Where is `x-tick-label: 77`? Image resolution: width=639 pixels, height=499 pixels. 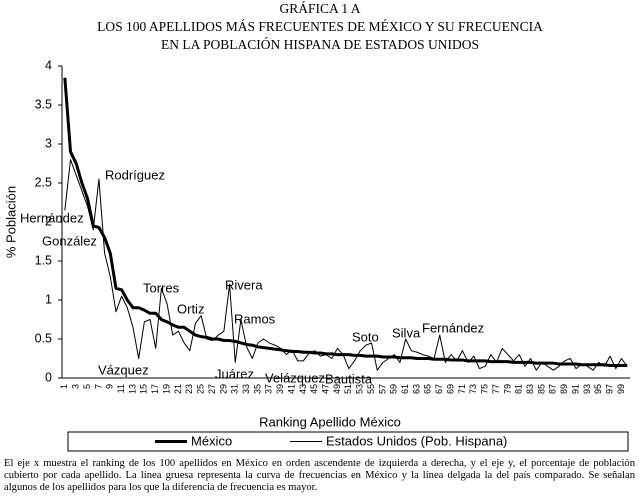
x-tick-label: 77 is located at coordinates (496, 389).